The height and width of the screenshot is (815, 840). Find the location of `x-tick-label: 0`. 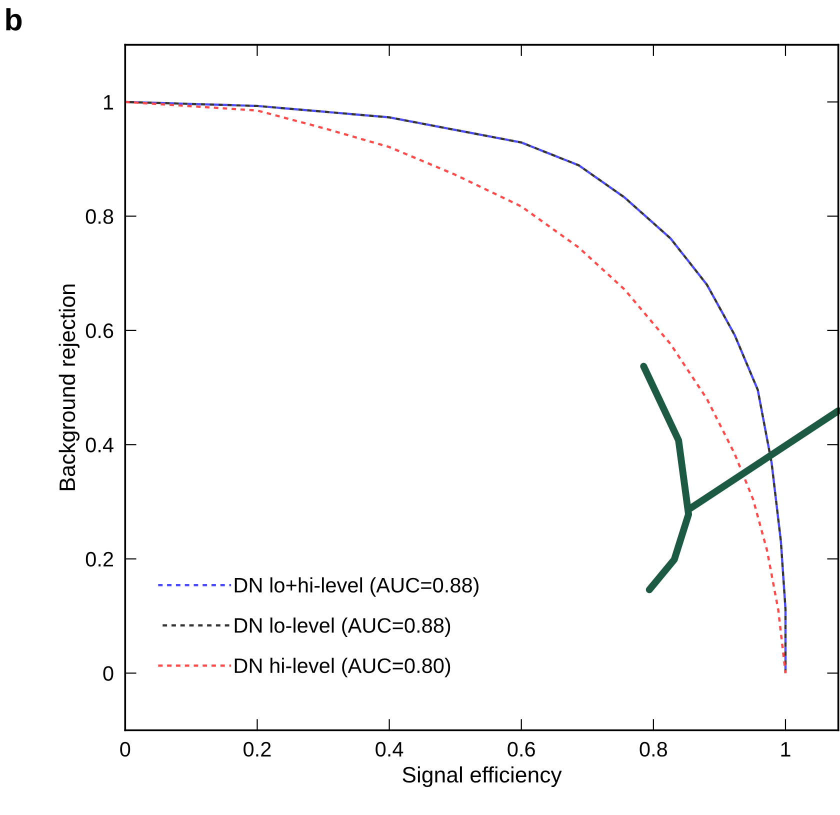

x-tick-label: 0 is located at coordinates (125, 749).